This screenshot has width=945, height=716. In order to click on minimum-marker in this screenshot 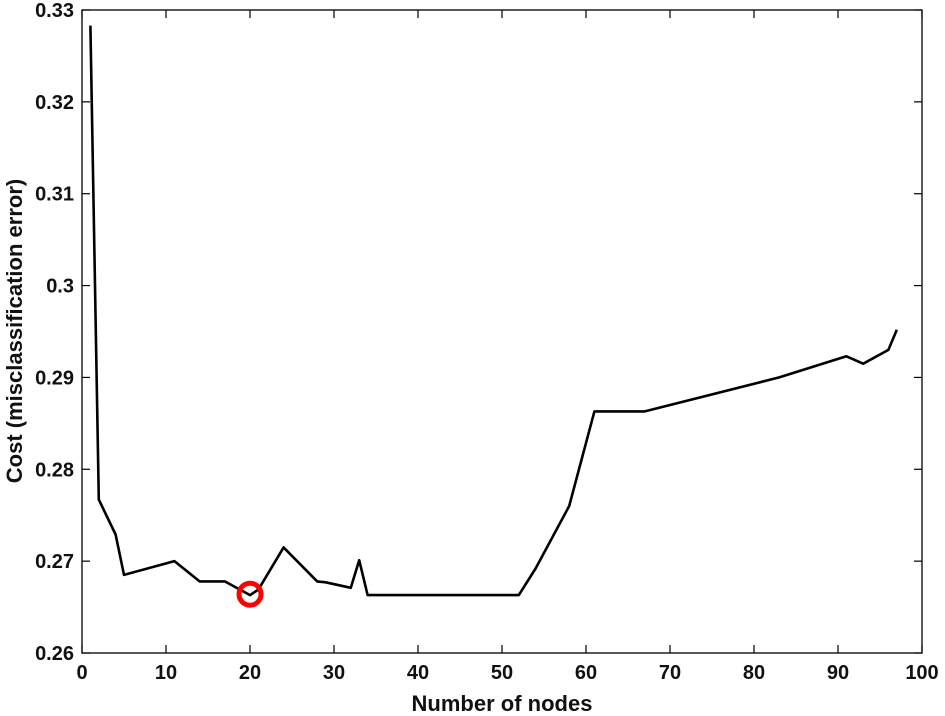, I will do `click(250, 594)`.